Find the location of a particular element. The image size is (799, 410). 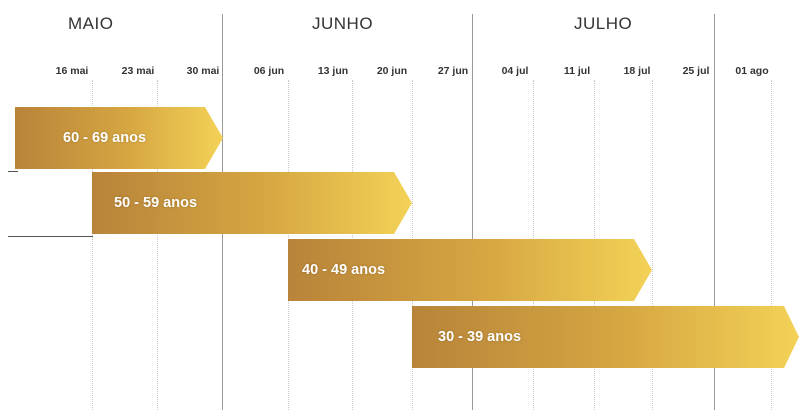

week-label: 06 jun is located at coordinates (269, 71).